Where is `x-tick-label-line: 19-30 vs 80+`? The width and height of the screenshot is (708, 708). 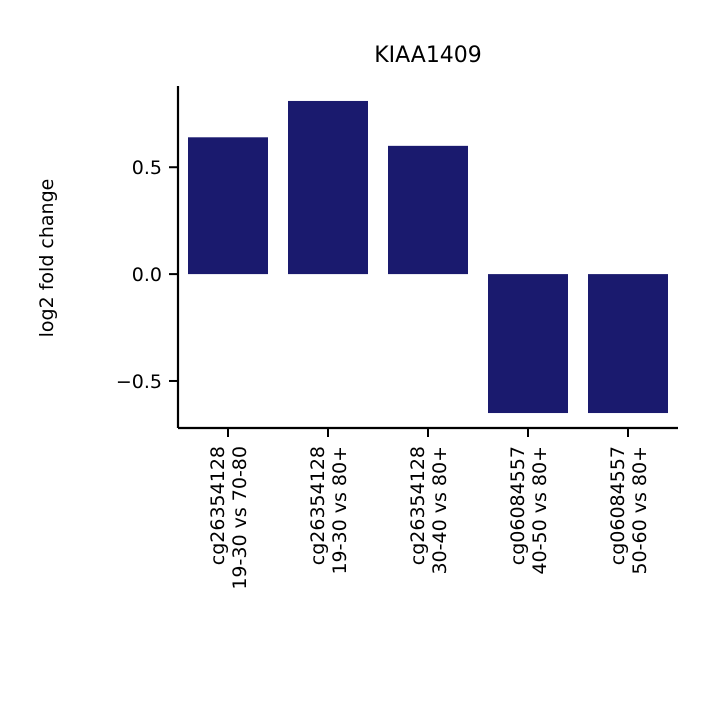
x-tick-label-line: 19-30 vs 80+ is located at coordinates (340, 510).